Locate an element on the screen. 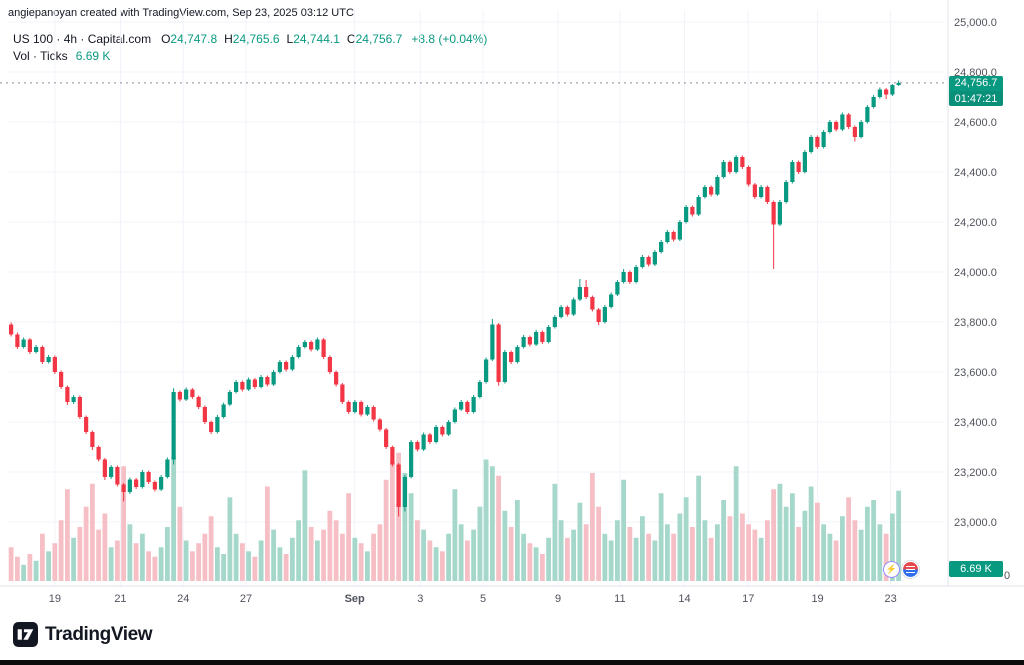 The image size is (1024, 665). price-tick-label: 24,200.0 is located at coordinates (975, 223).